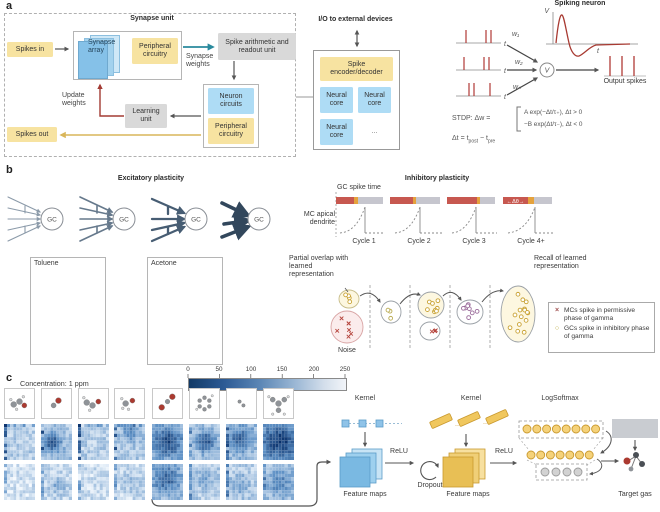  What do you see at coordinates (146, 116) in the screenshot?
I see `learning-unit-box: Learning unit` at bounding box center [146, 116].